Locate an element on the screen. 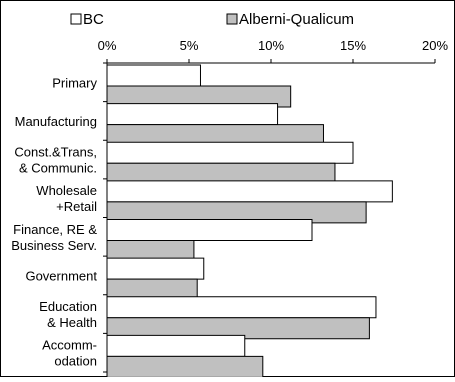 Image resolution: width=455 pixels, height=382 pixels. y-category-label: Primary is located at coordinates (74, 82).